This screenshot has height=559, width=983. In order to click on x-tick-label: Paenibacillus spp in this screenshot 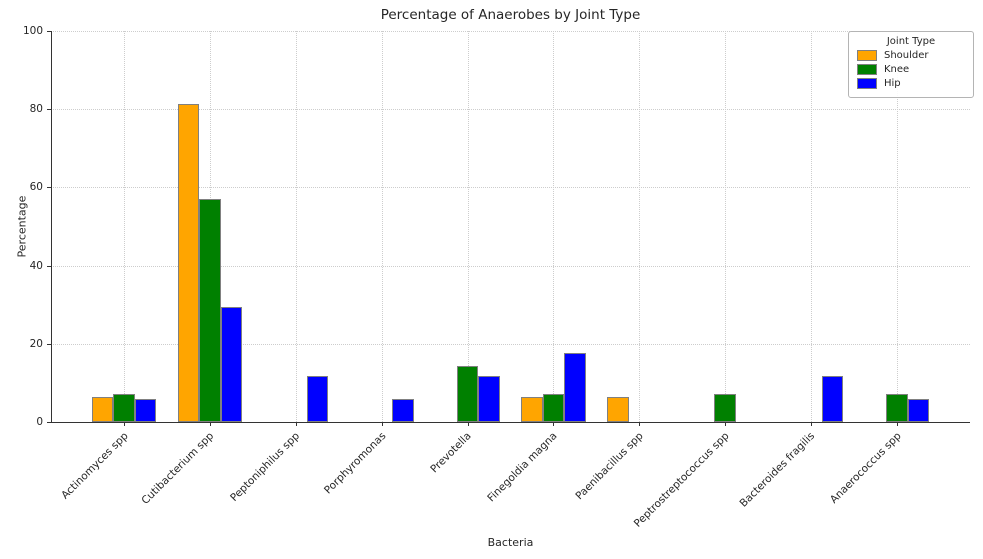, I will do `click(609, 466)`.